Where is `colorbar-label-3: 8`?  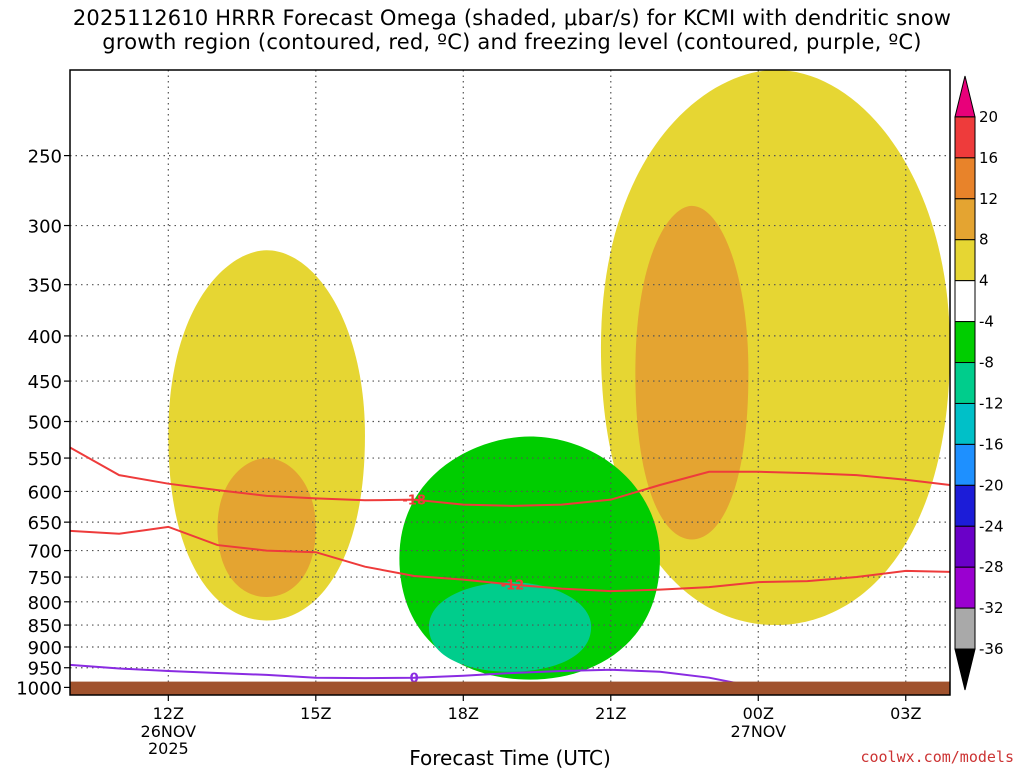 colorbar-label-3: 8 is located at coordinates (984, 240).